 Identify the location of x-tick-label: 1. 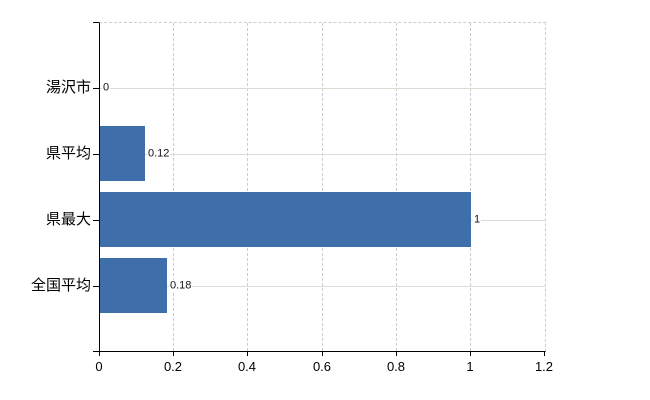
(470, 366).